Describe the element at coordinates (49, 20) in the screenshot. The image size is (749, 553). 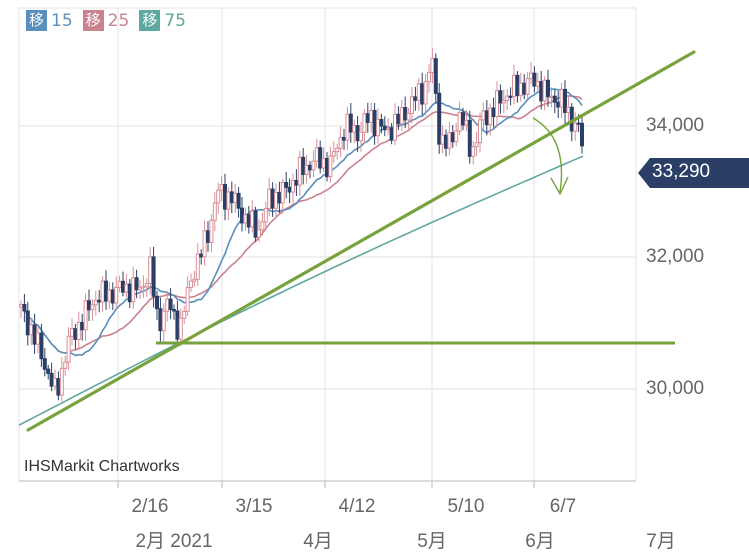
I see `legend-ma15: 移 15` at that location.